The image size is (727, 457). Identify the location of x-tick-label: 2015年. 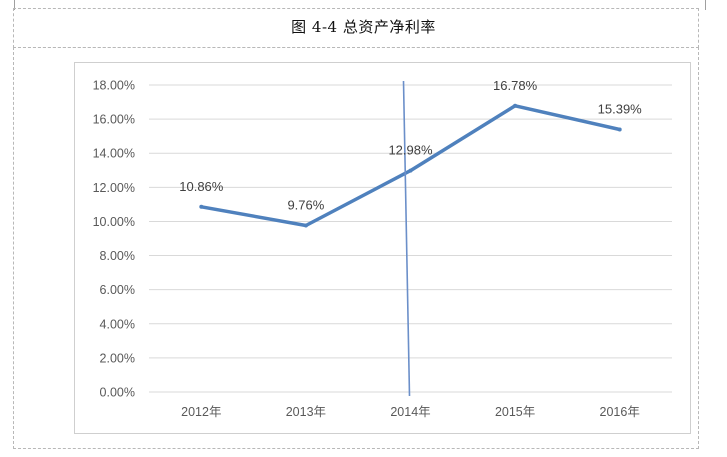
(515, 412).